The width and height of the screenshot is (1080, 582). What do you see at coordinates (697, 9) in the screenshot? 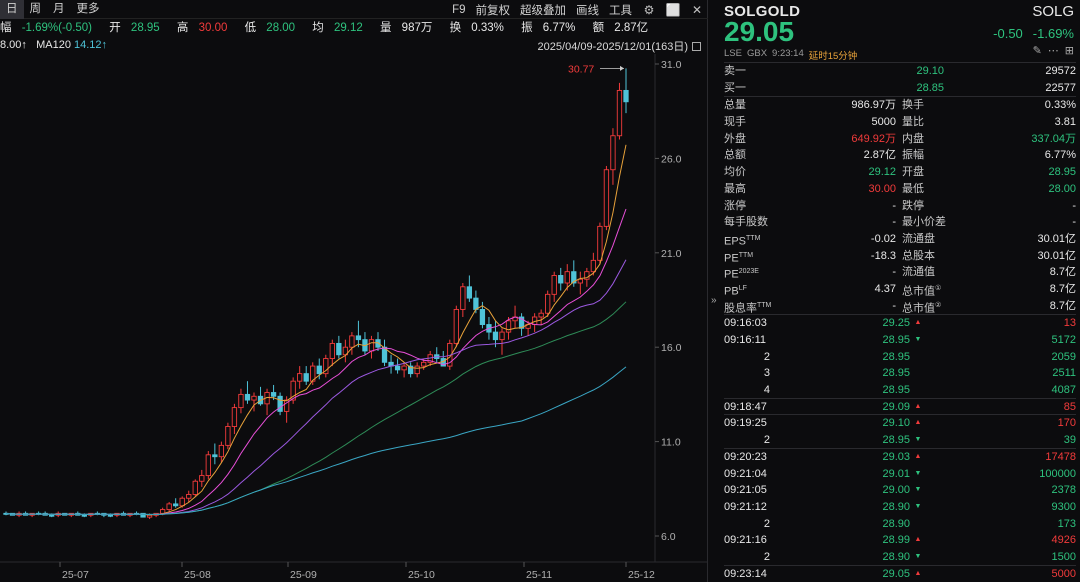
I see `close-icon: ✕` at bounding box center [697, 9].